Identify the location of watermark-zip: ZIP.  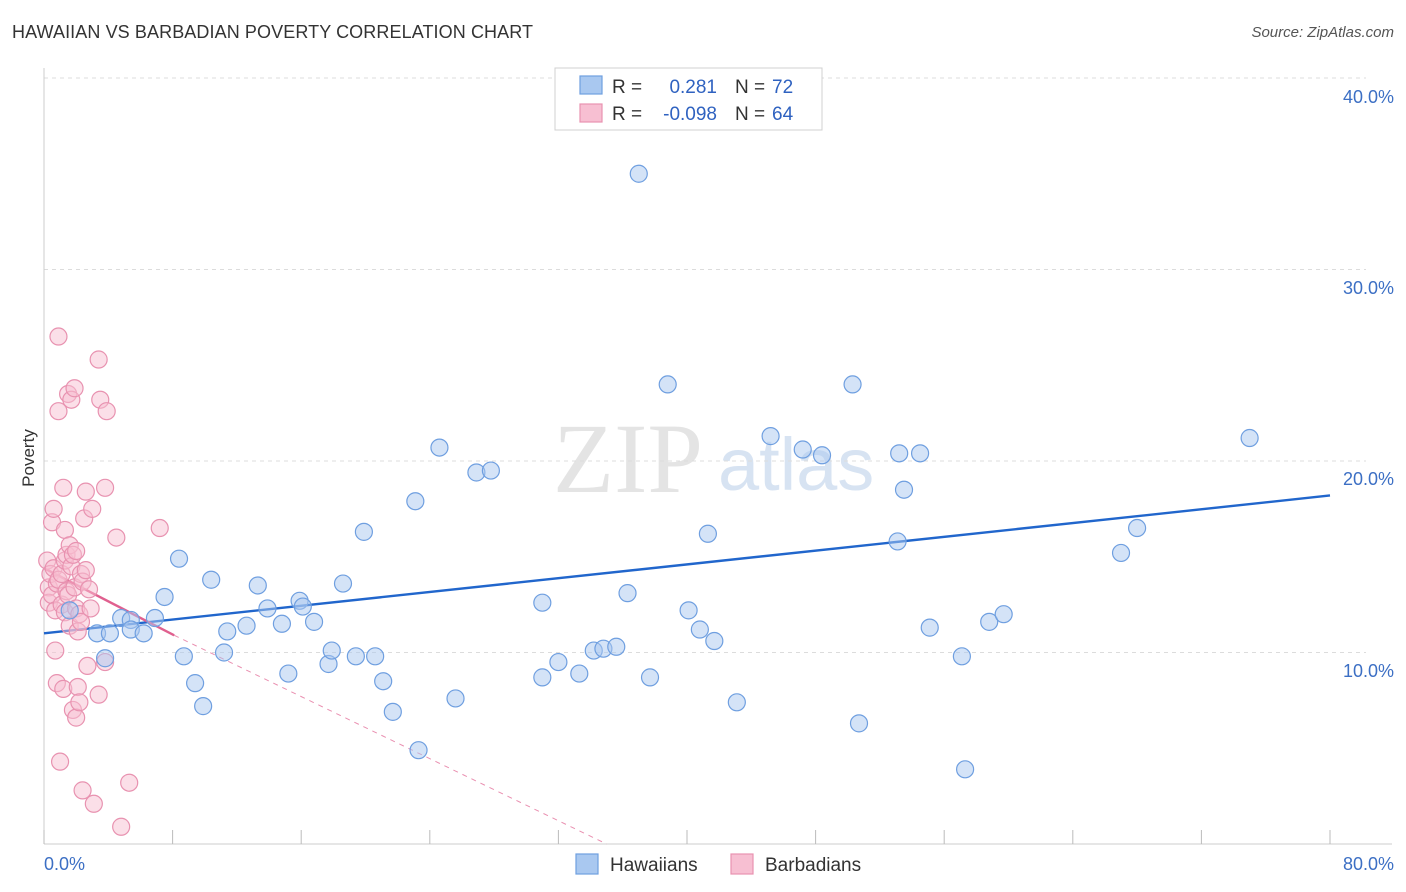
(628, 458).